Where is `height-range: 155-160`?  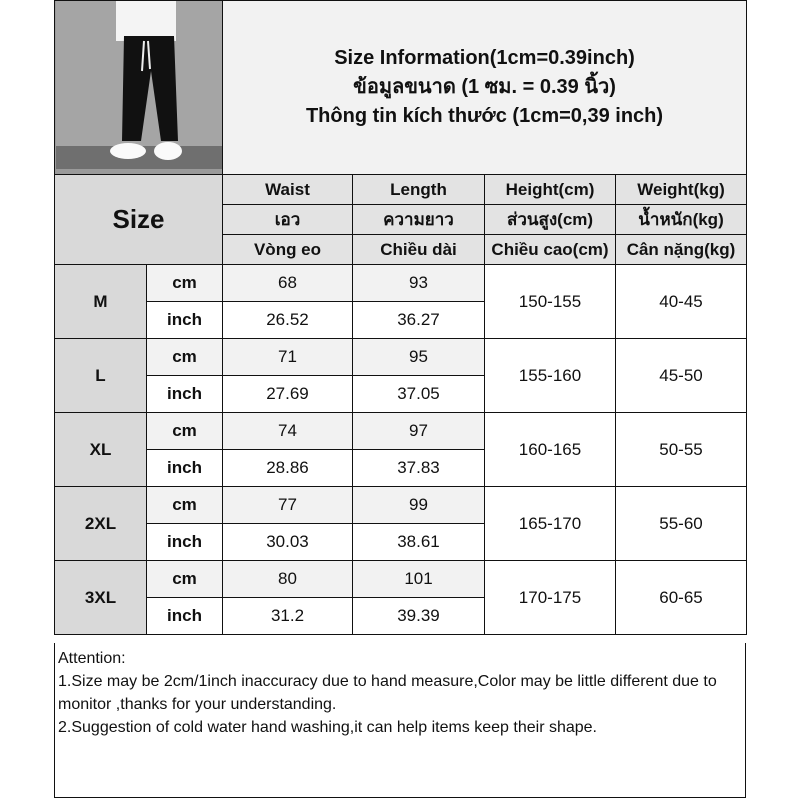 height-range: 155-160 is located at coordinates (550, 375).